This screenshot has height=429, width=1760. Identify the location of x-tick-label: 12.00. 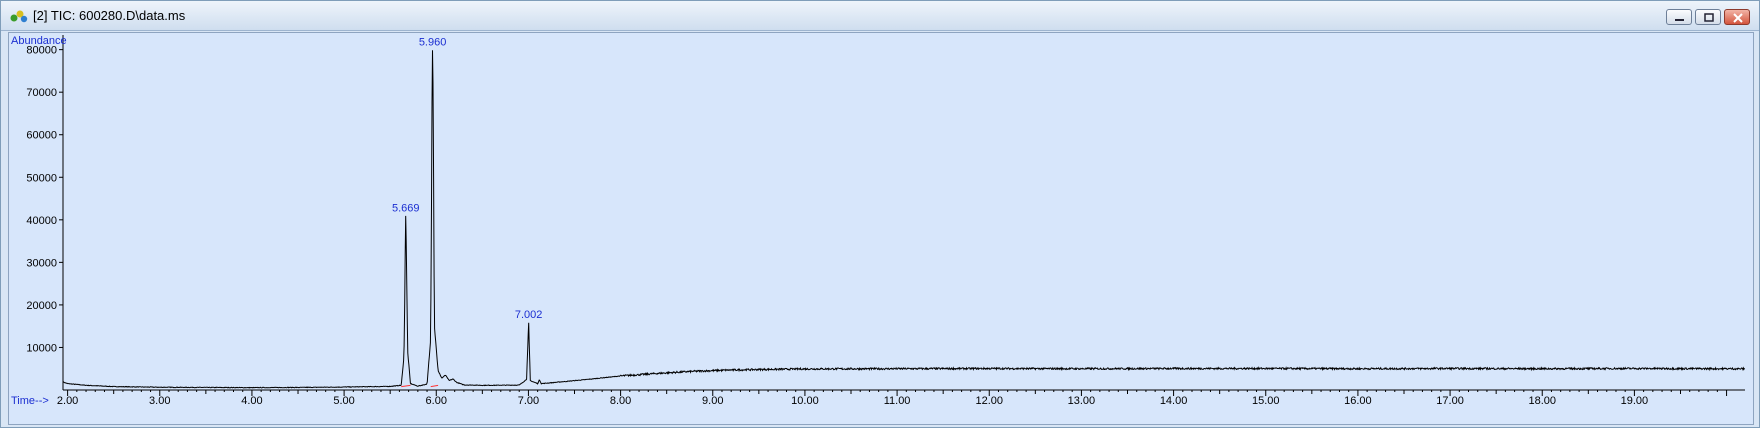
(989, 401).